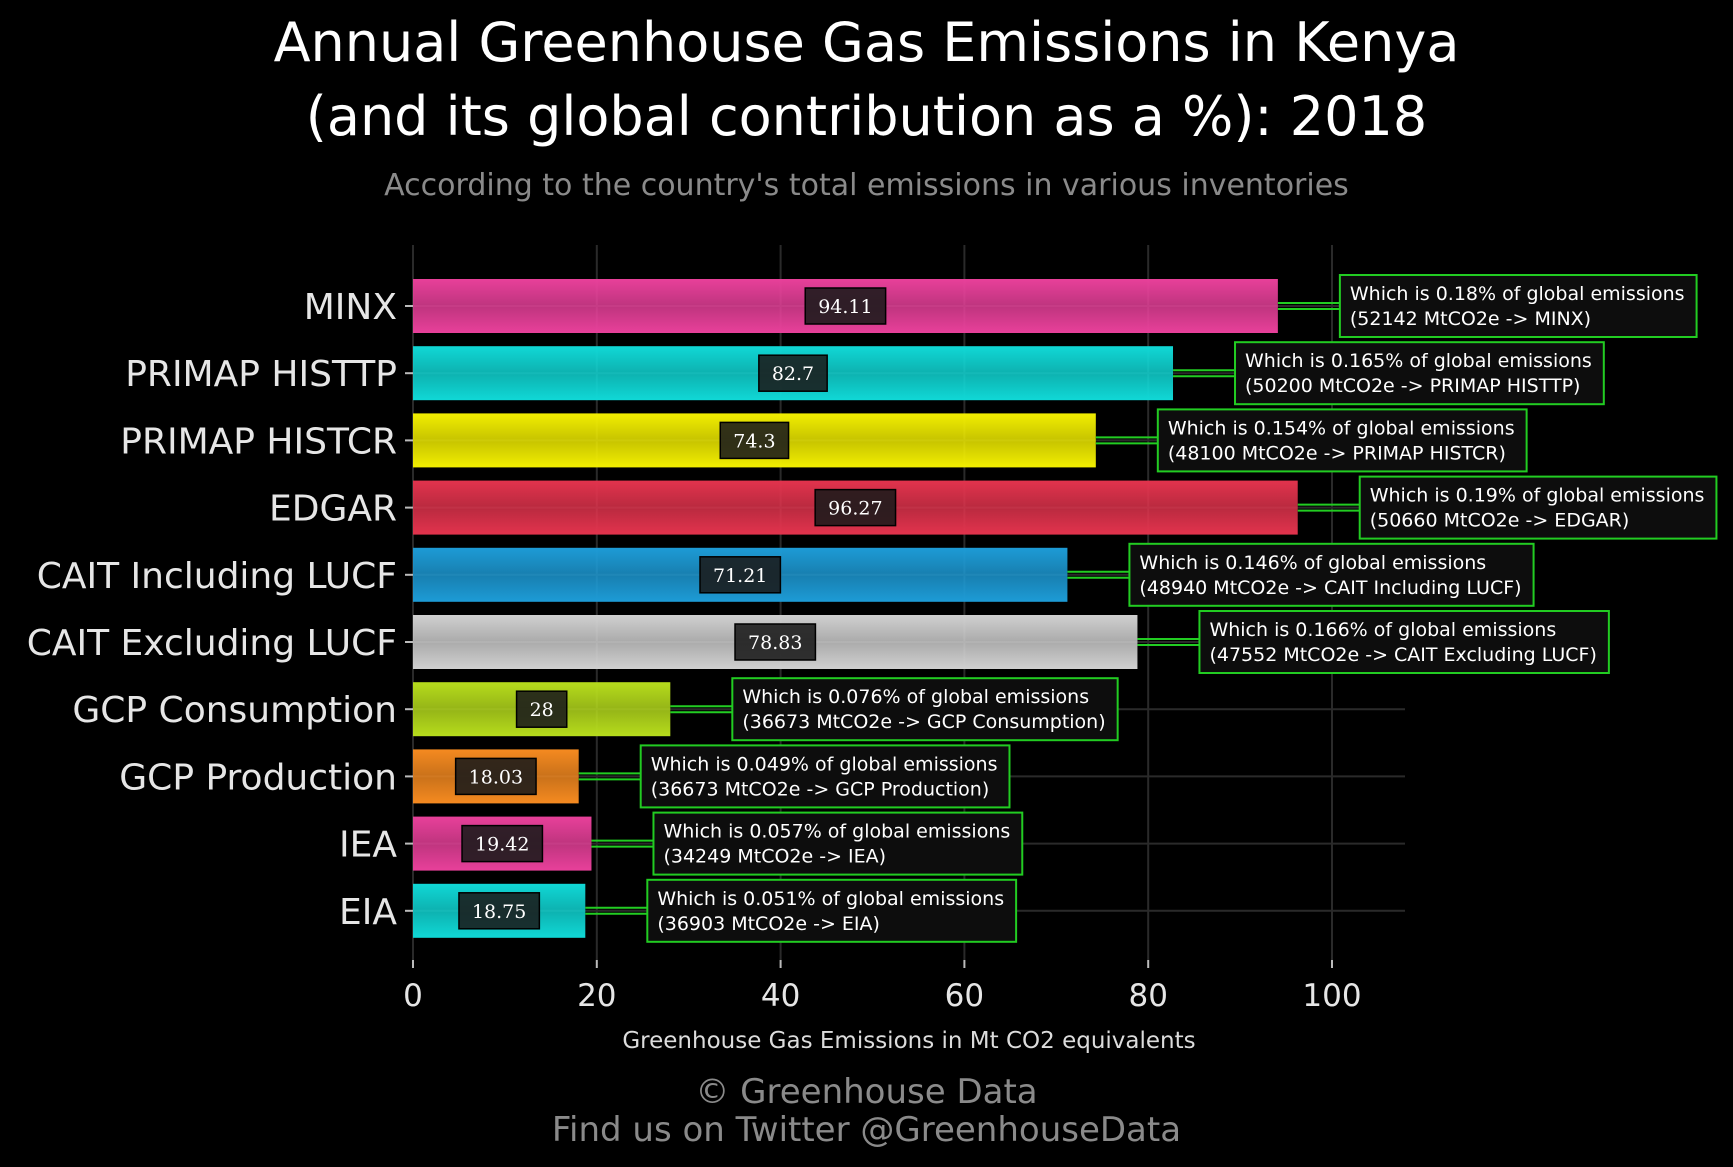 This screenshot has height=1167, width=1733. Describe the element at coordinates (774, 857) in the screenshot. I see `annotation-line2: (34249 MtCO2e -> IEA)` at that location.